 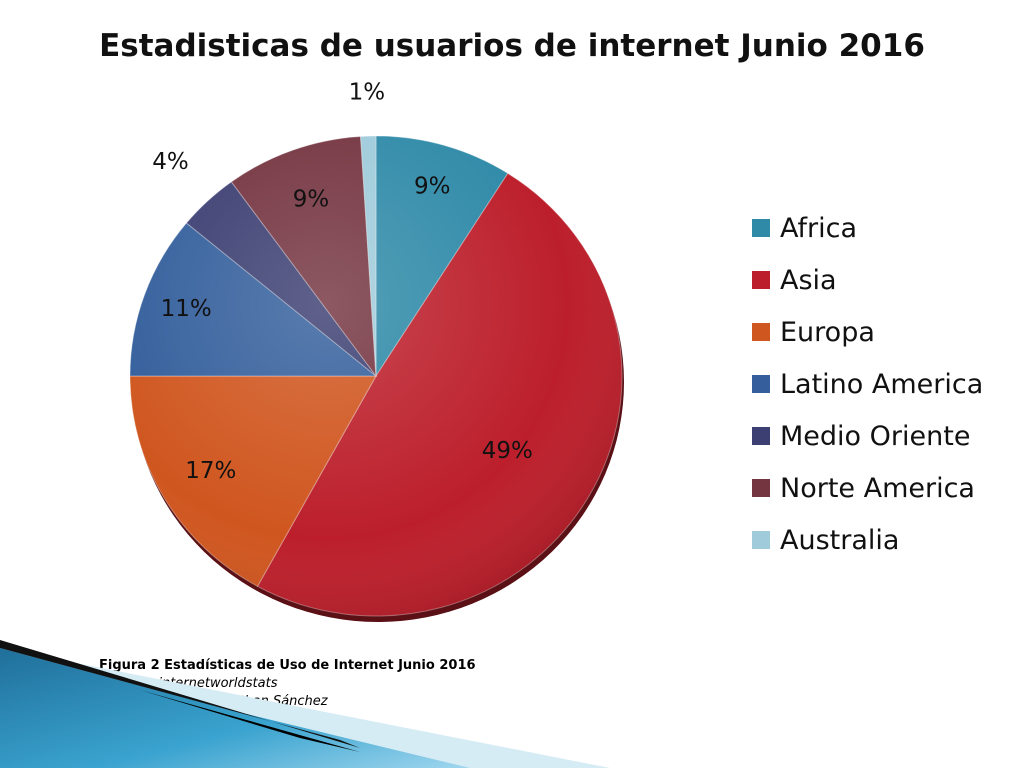 I want to click on slice-label-europa: 17%, so click(x=210, y=471).